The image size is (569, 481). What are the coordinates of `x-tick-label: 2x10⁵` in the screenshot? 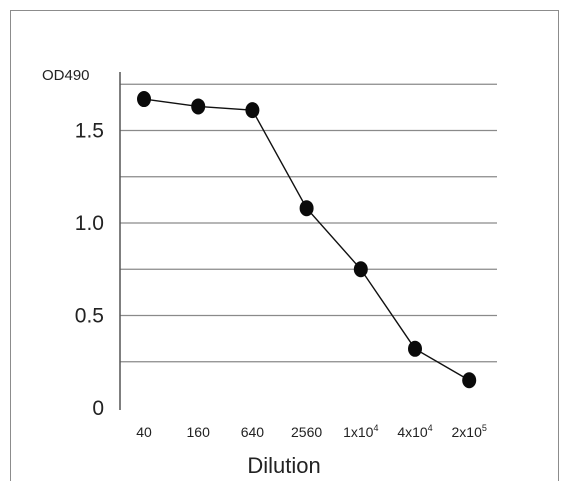 It's located at (469, 431).